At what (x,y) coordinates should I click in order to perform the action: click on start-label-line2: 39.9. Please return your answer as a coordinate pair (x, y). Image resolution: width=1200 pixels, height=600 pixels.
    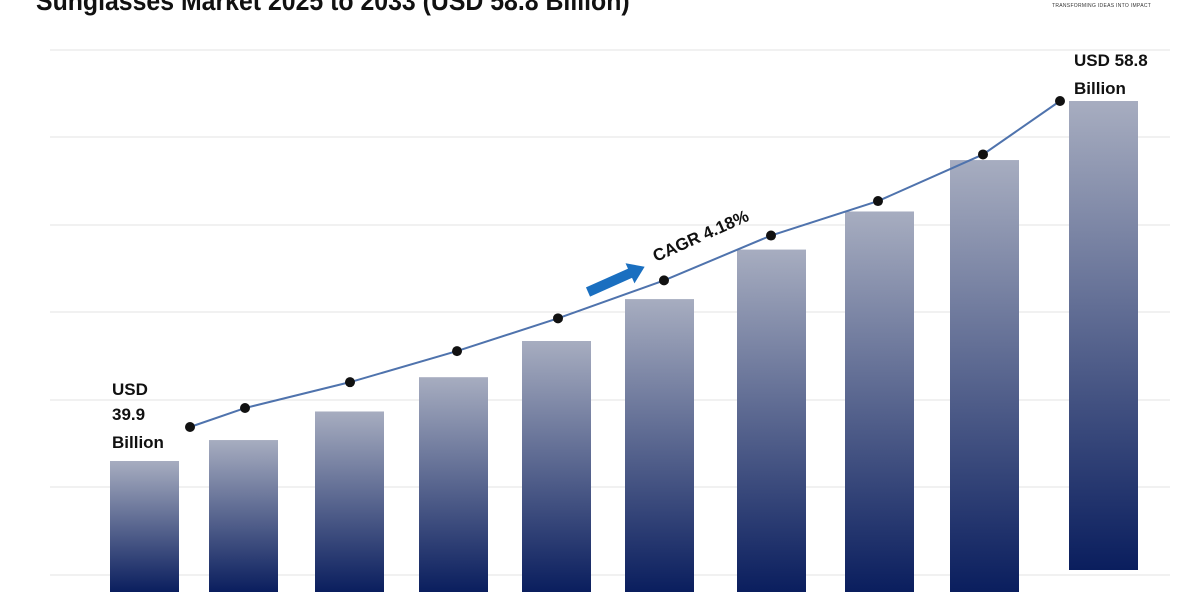
    Looking at the image, I should click on (128, 414).